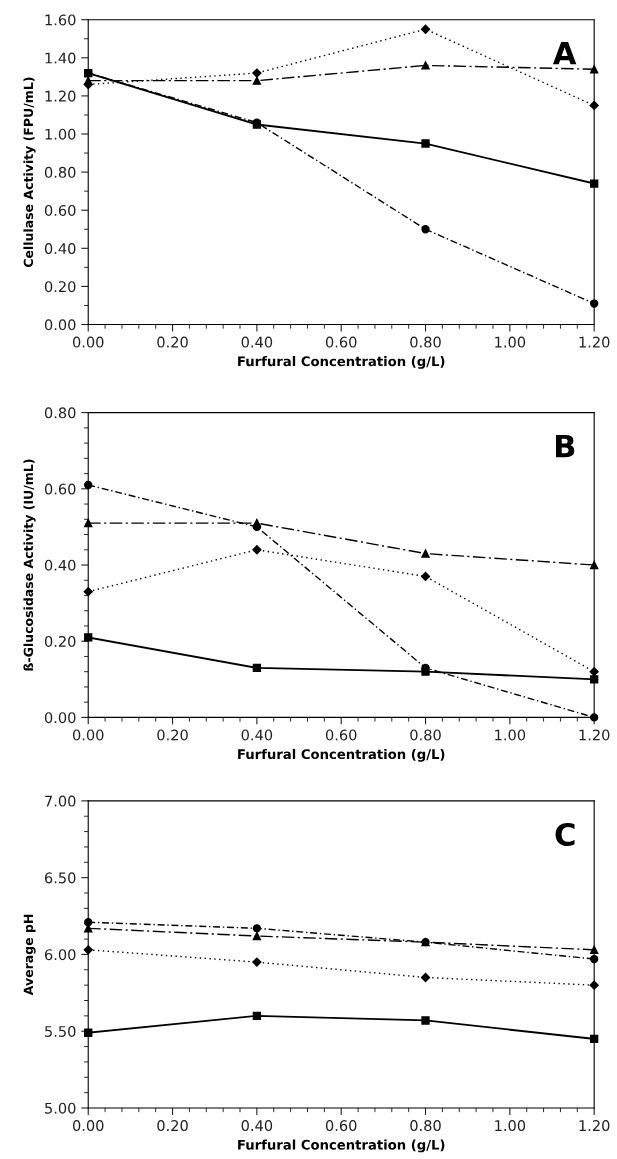 This screenshot has width=617, height=1159. I want to click on y-axis-title: ß-Glucosidase Activity (IU/mL), so click(29, 565).